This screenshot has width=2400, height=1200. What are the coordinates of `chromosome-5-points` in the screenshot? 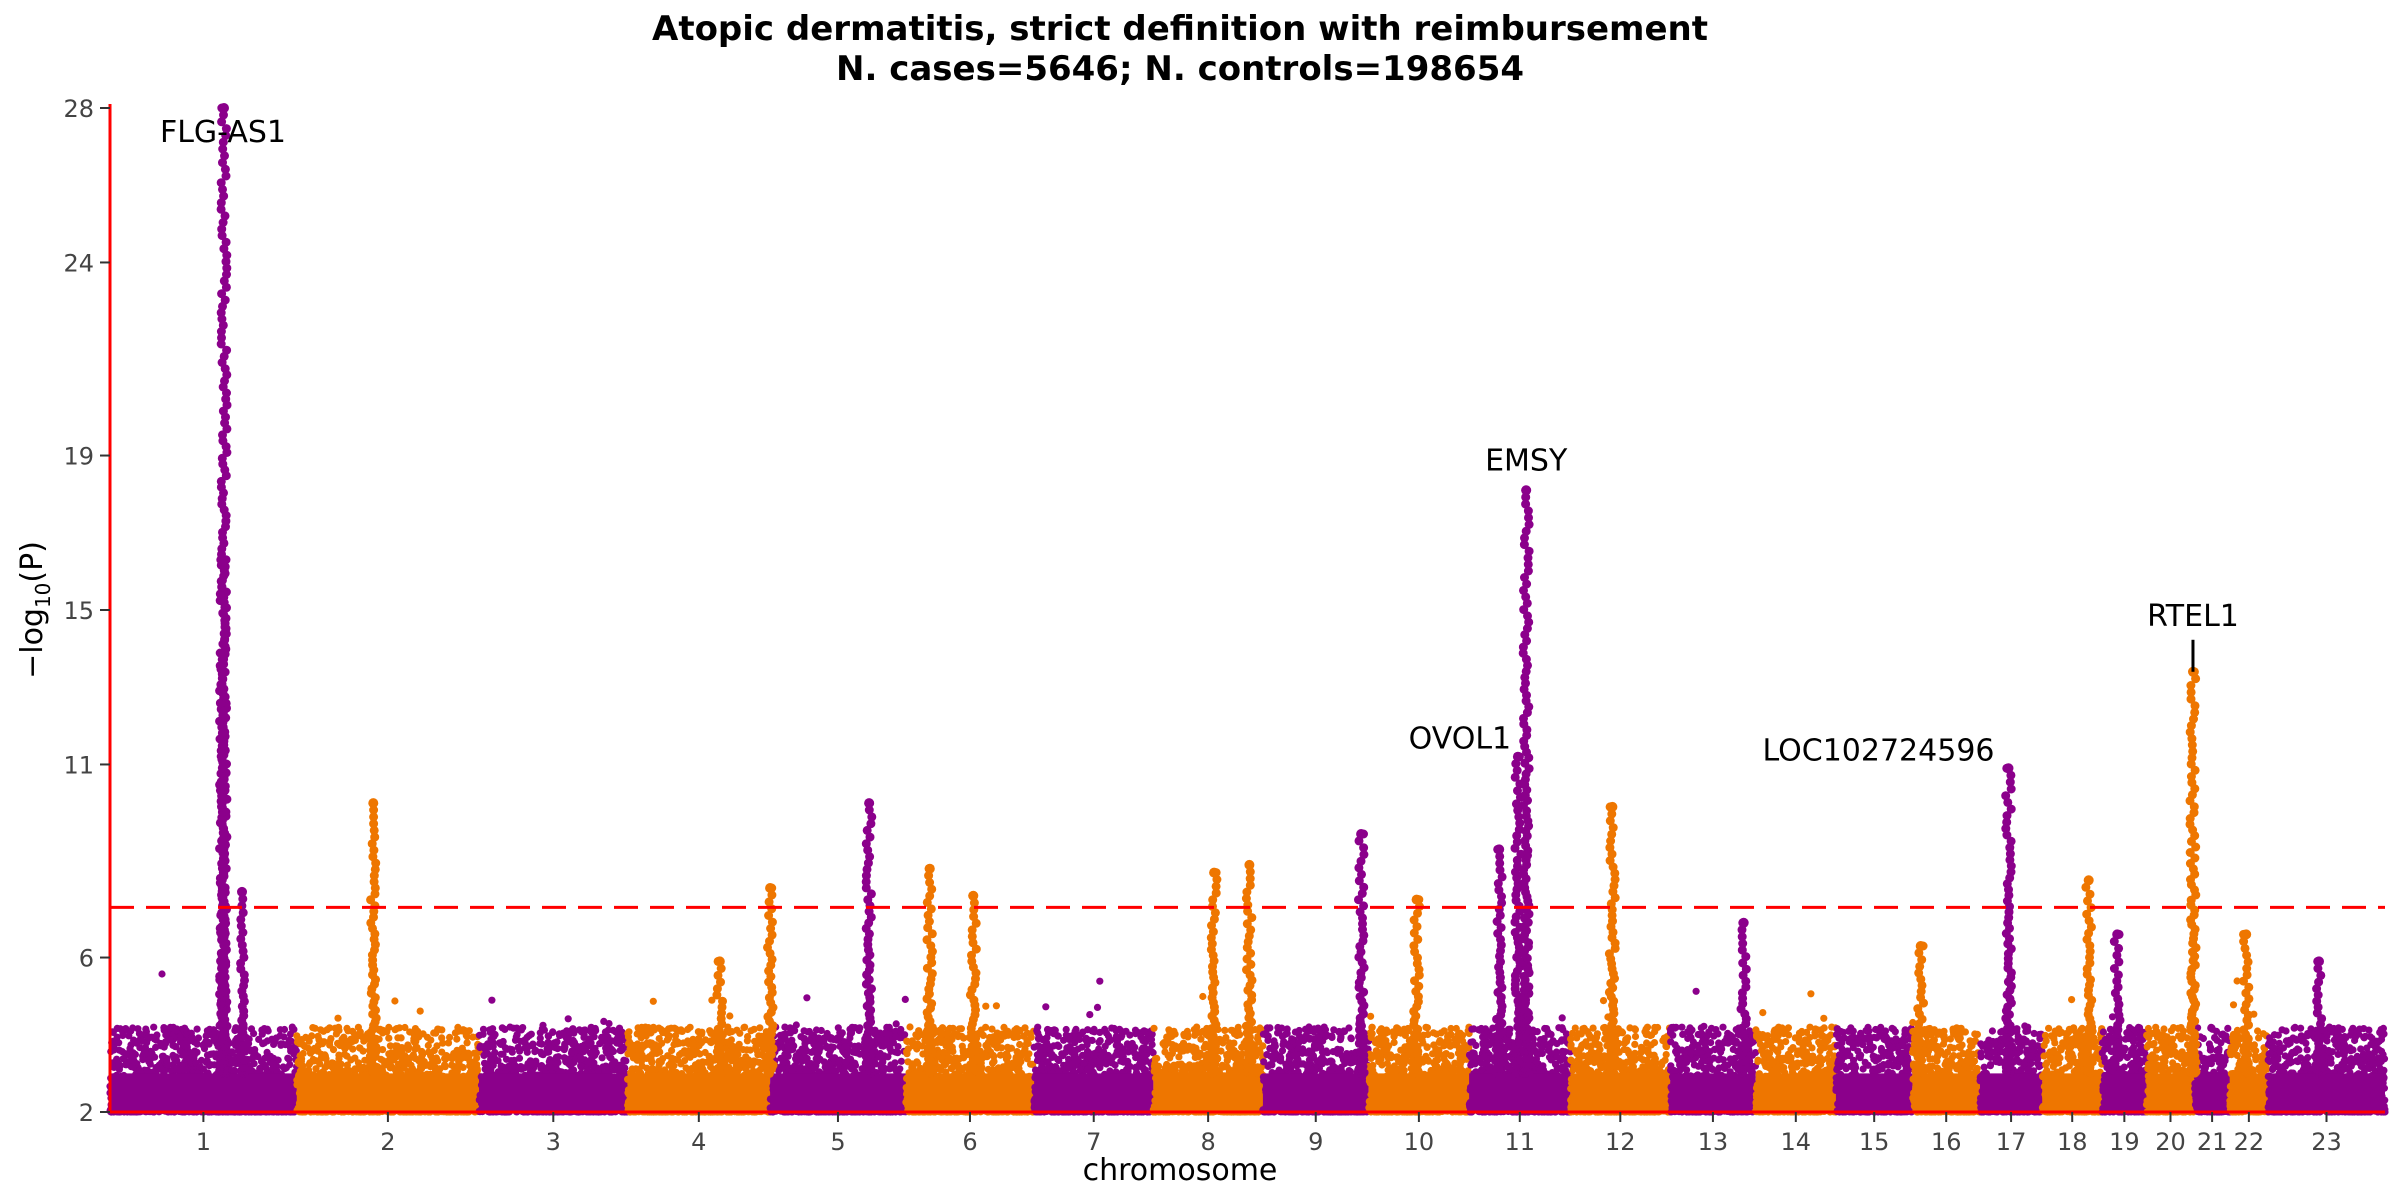 It's located at (838, 1055).